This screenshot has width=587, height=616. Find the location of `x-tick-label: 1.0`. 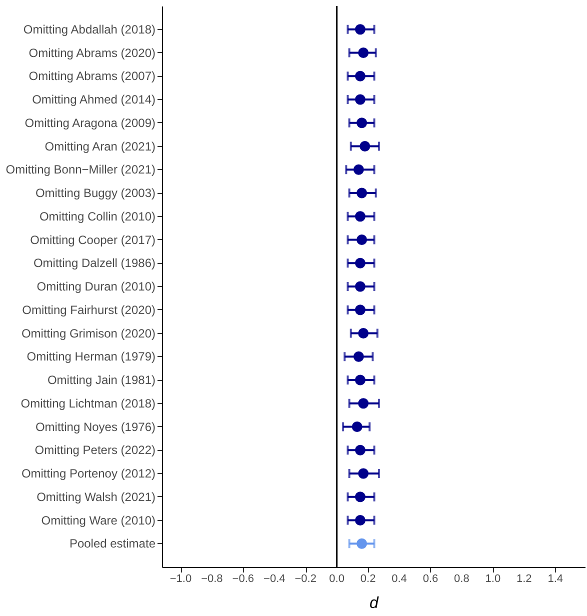

x-tick-label: 1.0 is located at coordinates (493, 579).